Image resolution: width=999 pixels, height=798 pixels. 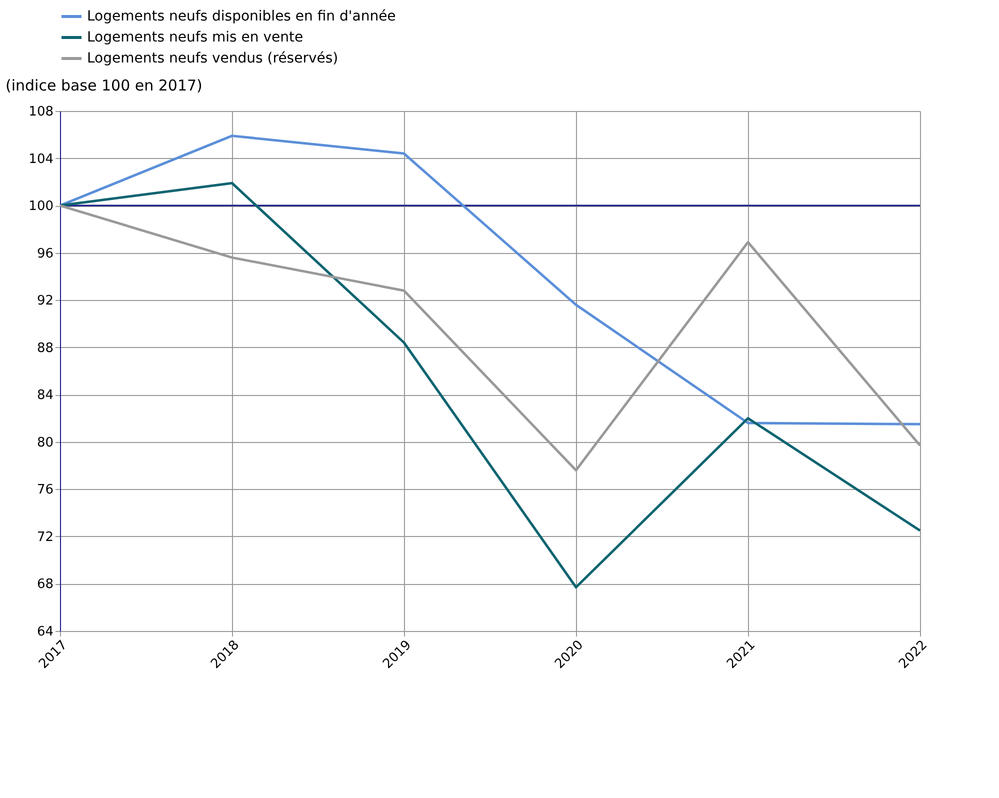 What do you see at coordinates (104, 85) in the screenshot?
I see `y-axis-title: (indice base 100 en 2017)` at bounding box center [104, 85].